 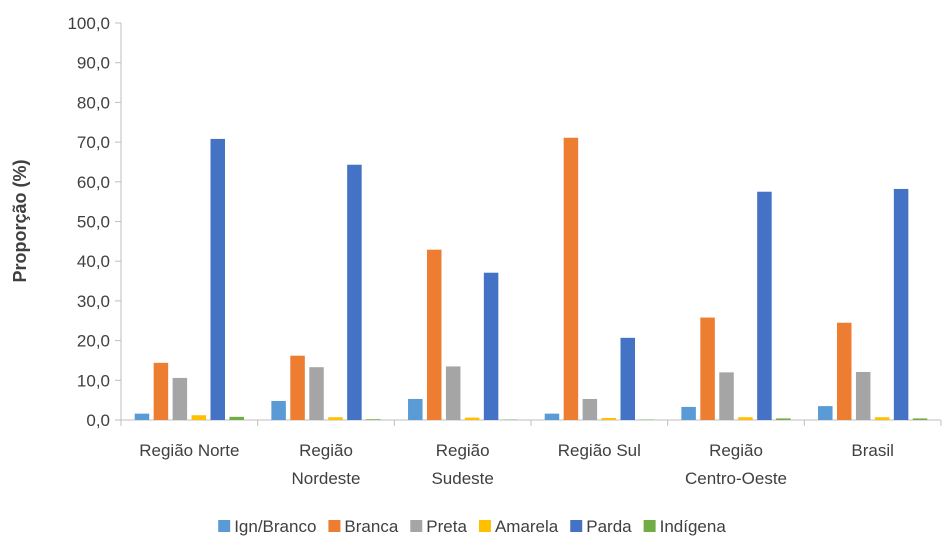 What do you see at coordinates (88, 23) in the screenshot?
I see `y-tick-label: 100,0` at bounding box center [88, 23].